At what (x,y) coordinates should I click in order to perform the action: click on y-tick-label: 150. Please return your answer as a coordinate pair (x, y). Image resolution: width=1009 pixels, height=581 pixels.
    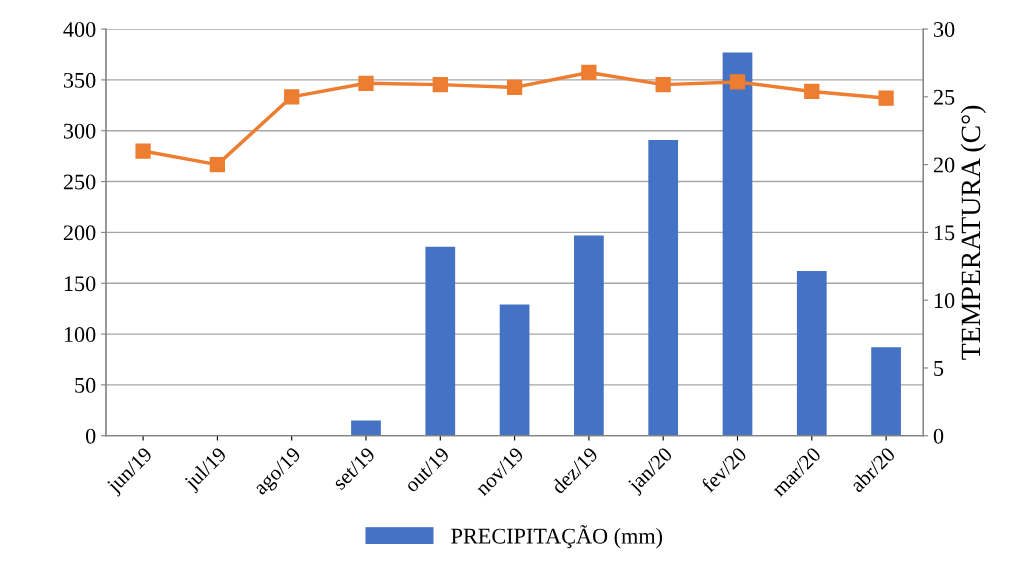
    Looking at the image, I should click on (80, 284).